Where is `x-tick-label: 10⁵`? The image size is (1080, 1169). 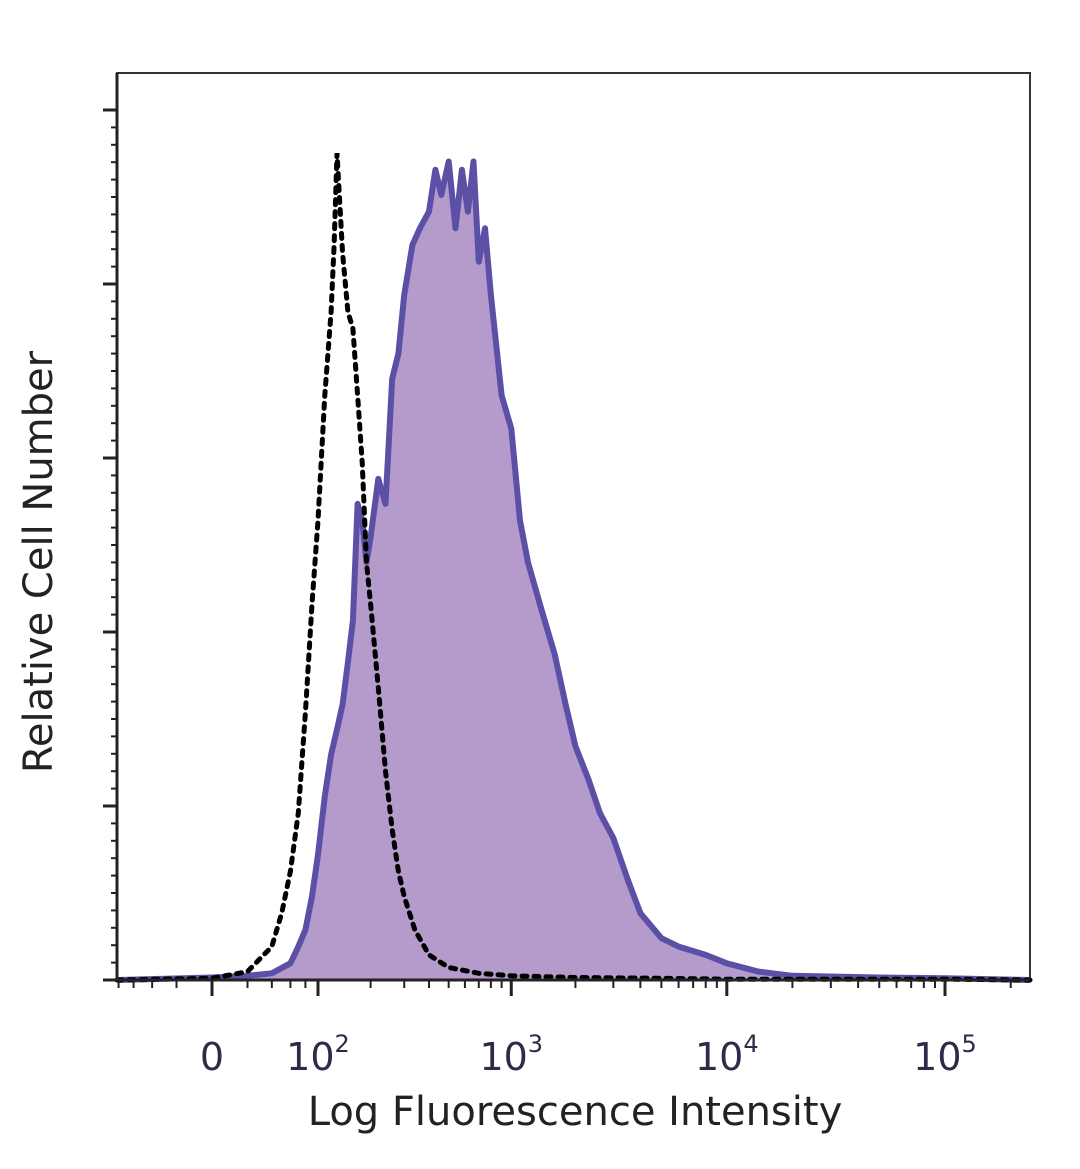
x-tick-label: 10⁵ is located at coordinates (945, 1054).